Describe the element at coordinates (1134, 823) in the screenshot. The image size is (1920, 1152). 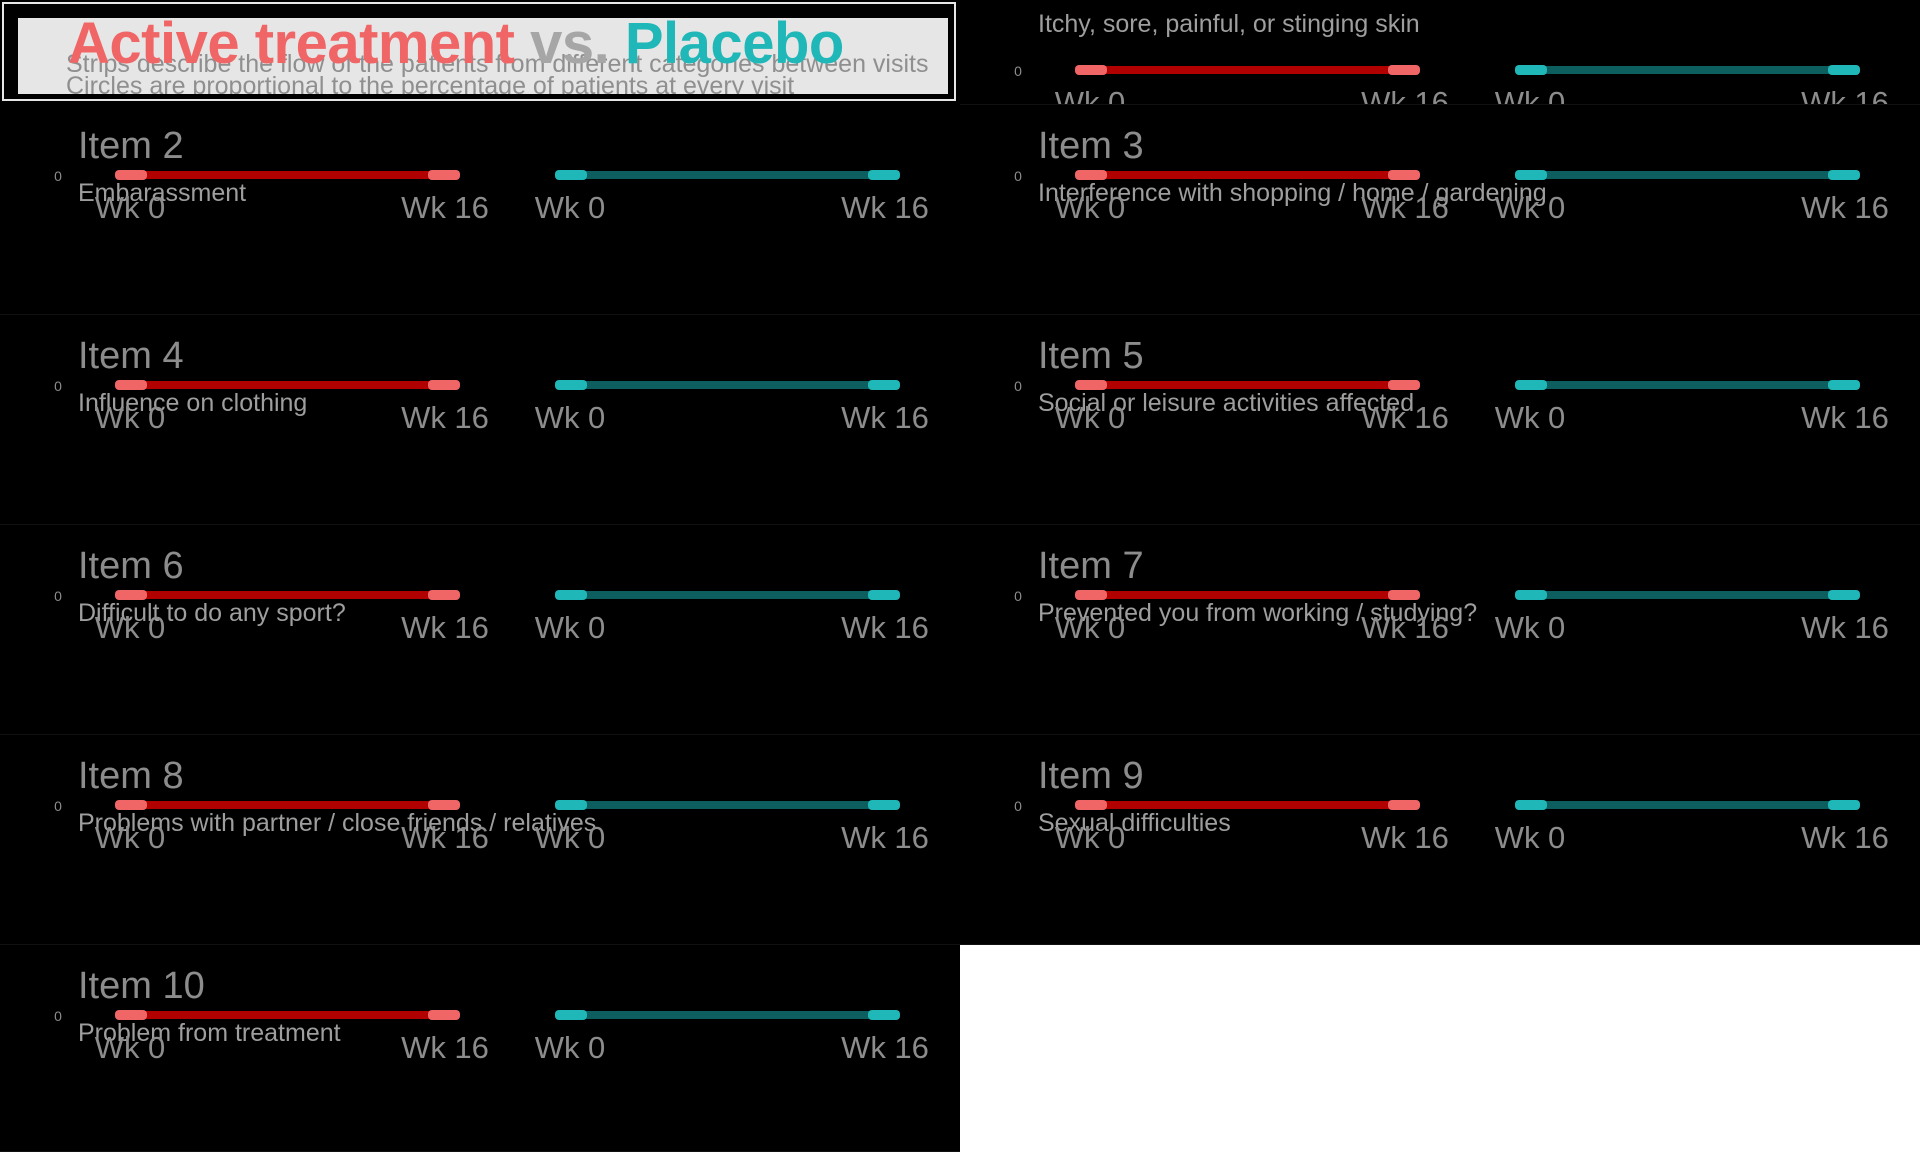
I see `item-question: Sexual difficulties` at that location.